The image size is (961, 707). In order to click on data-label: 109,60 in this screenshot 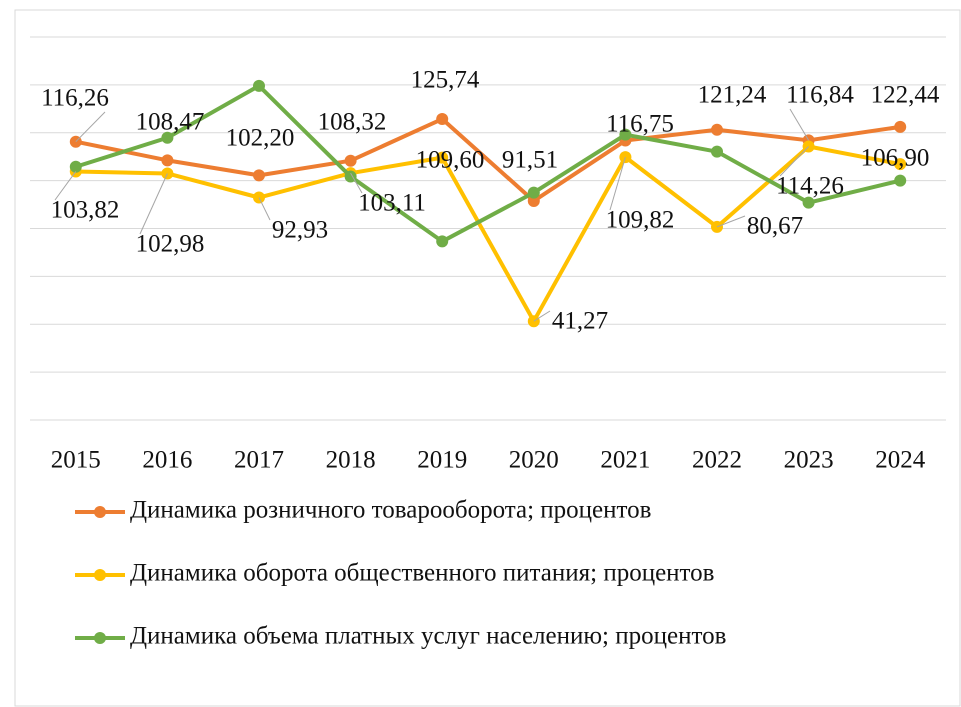, I will do `click(450, 160)`.